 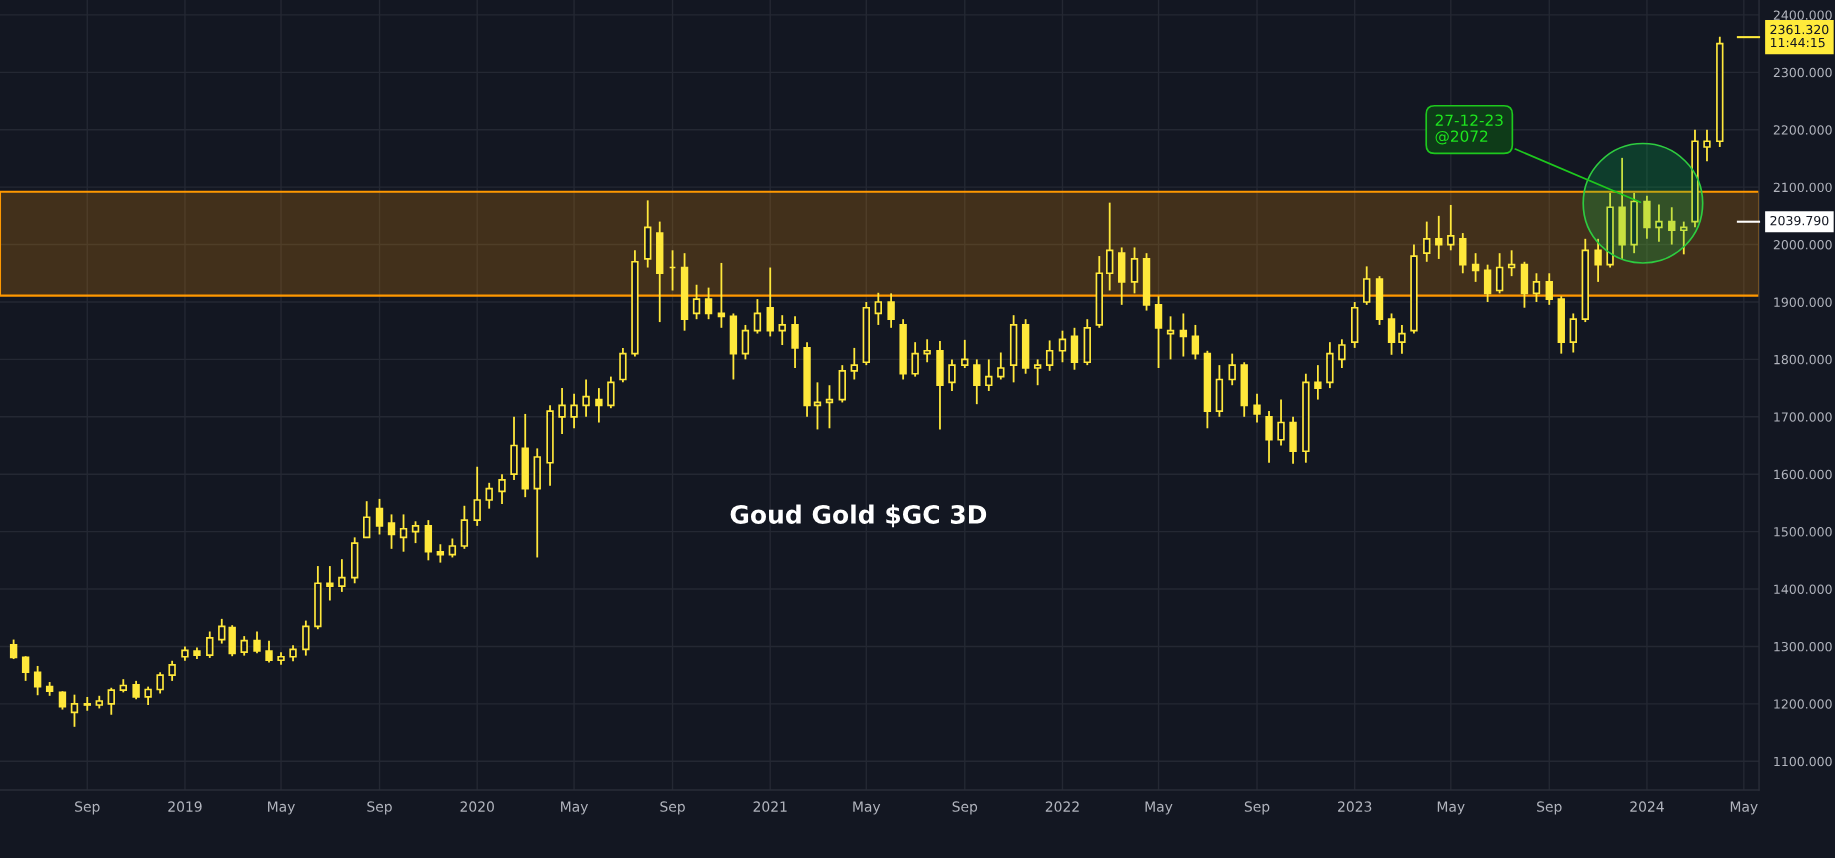 I want to click on y-tick-label: 1500.000, so click(x=1803, y=532).